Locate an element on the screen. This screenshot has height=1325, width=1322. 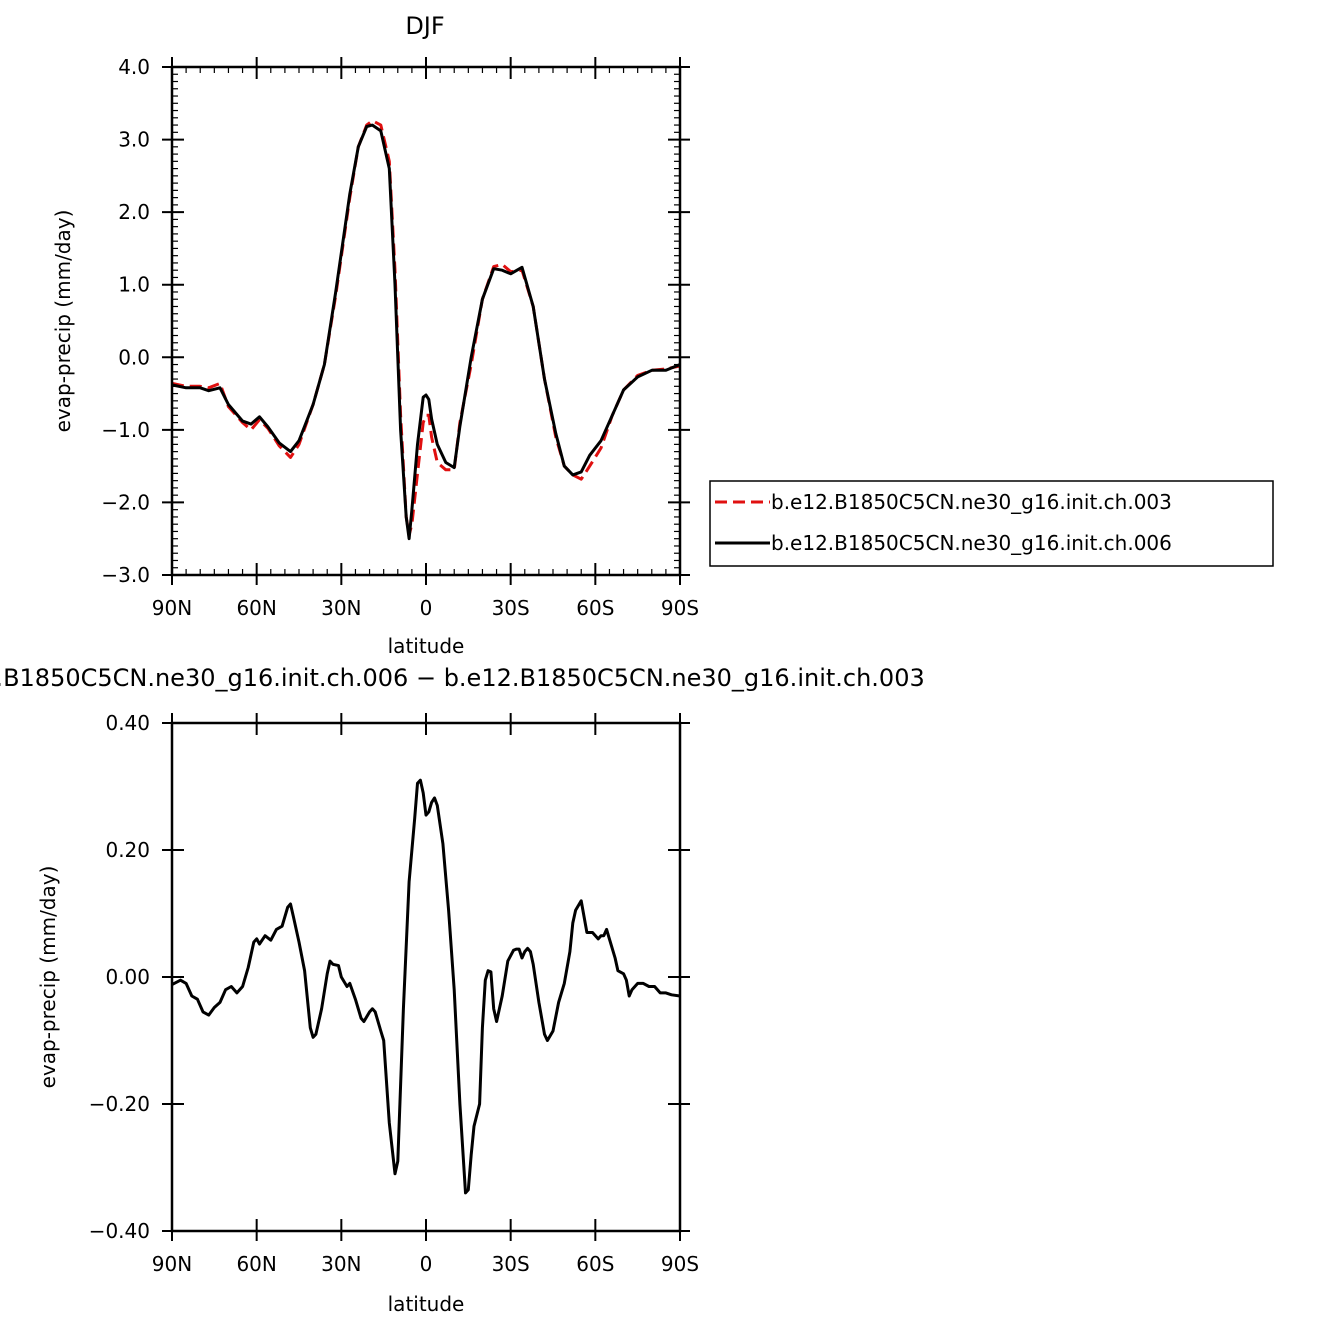
top-plot-frame is located at coordinates (426, 321).